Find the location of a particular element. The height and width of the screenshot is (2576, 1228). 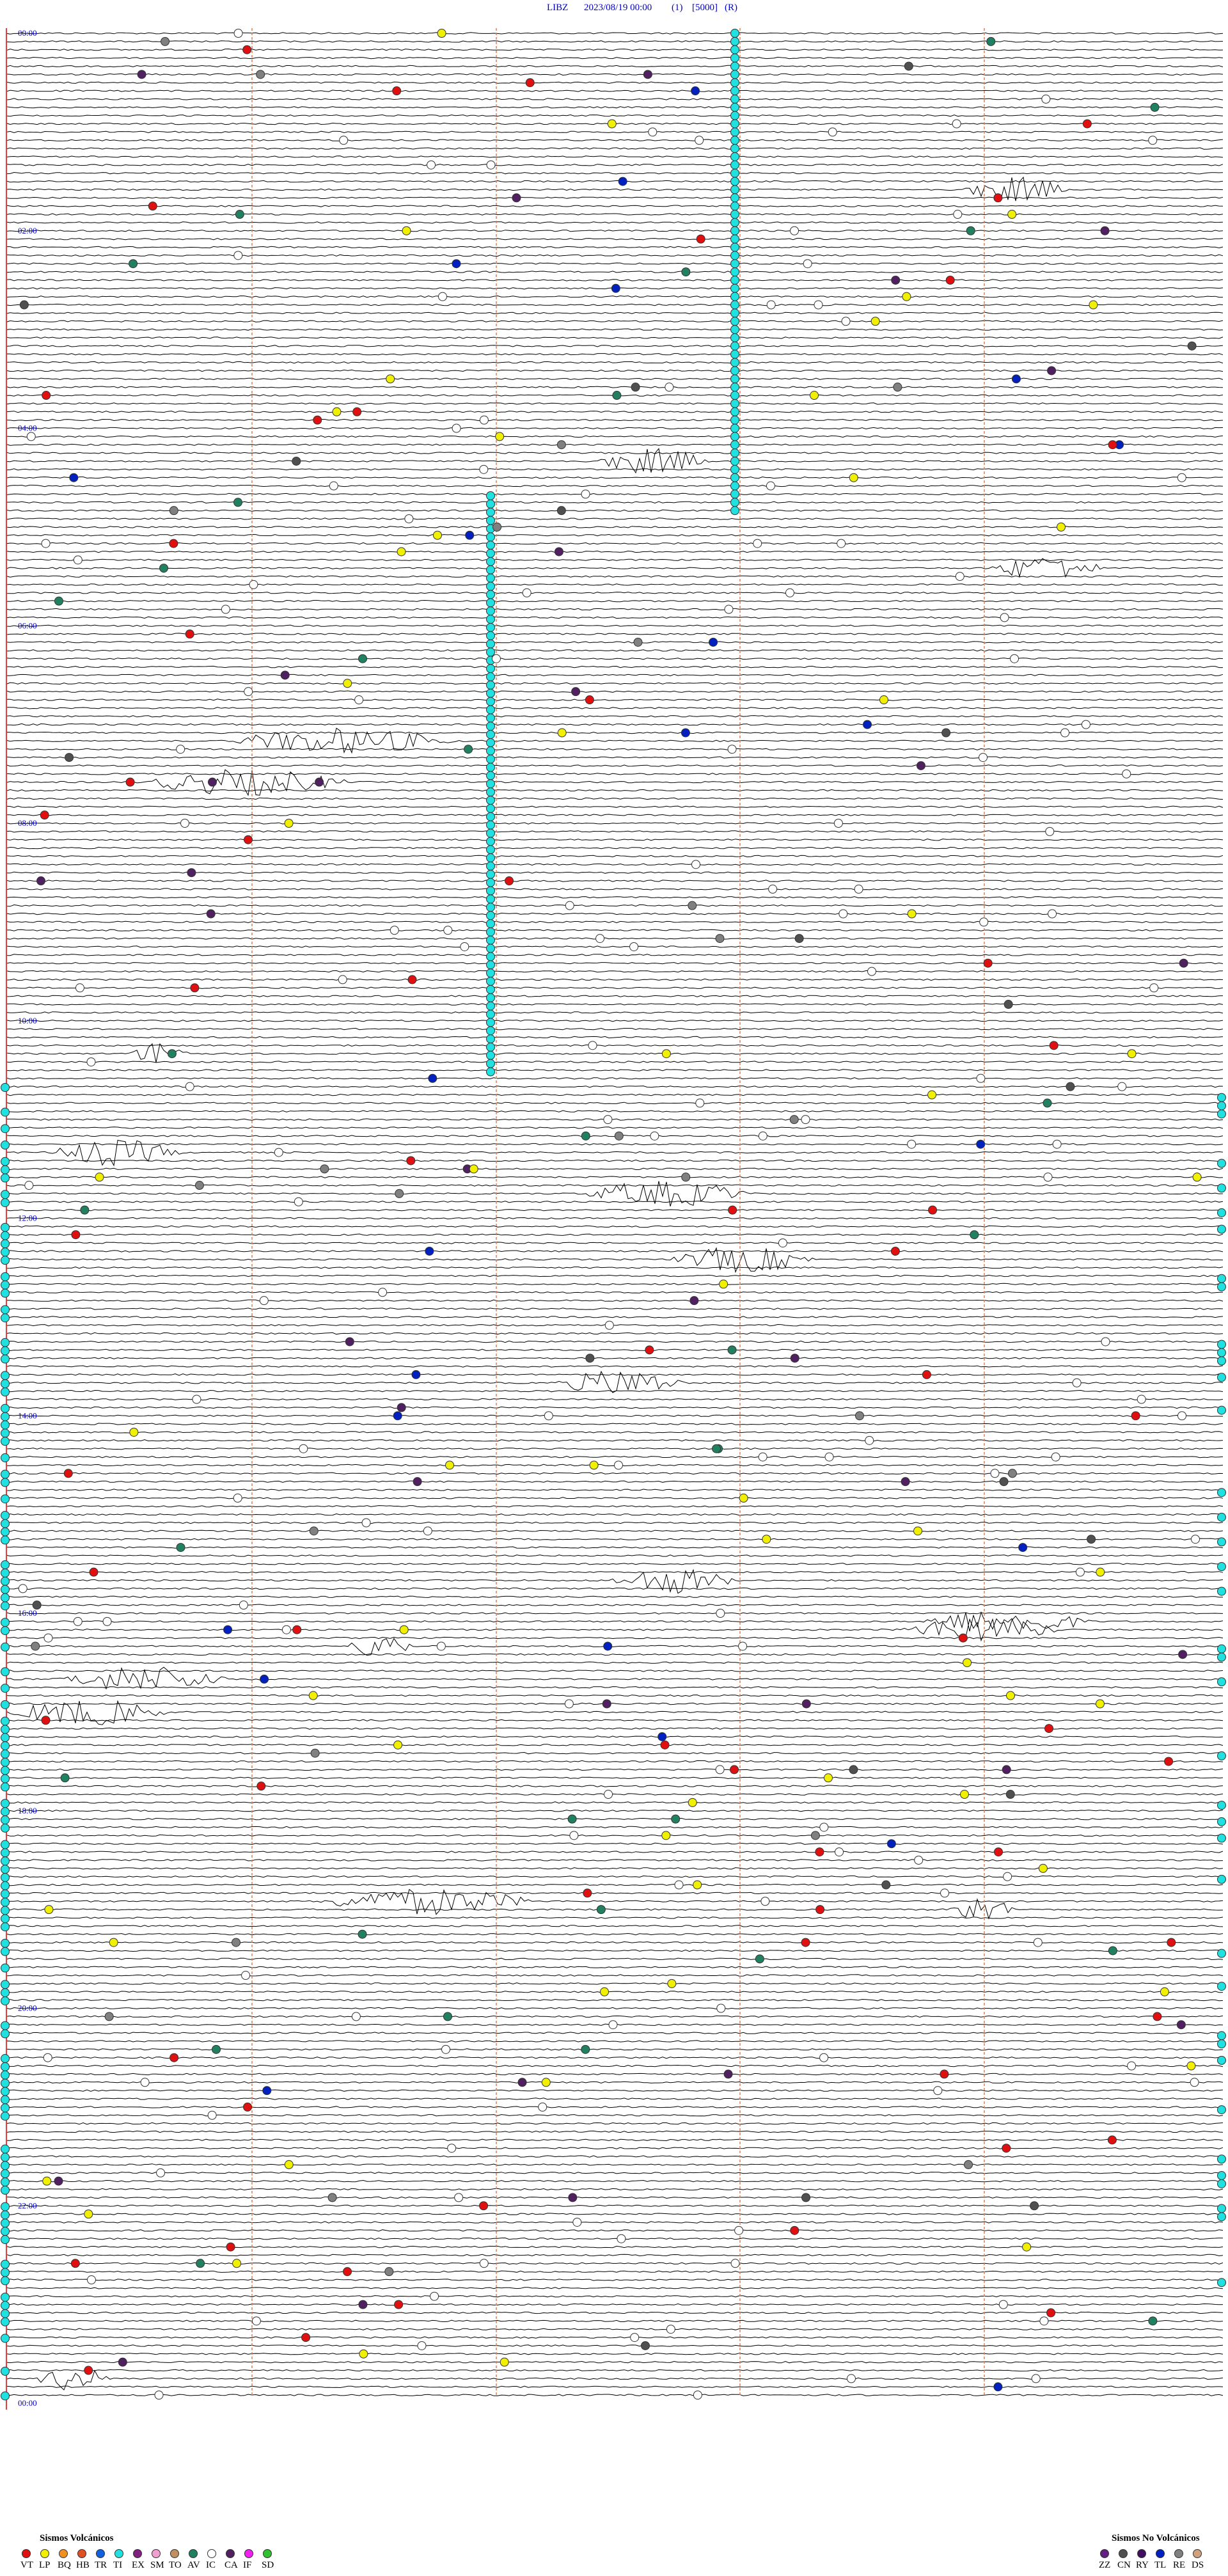

legend-label: IC is located at coordinates (211, 2565).